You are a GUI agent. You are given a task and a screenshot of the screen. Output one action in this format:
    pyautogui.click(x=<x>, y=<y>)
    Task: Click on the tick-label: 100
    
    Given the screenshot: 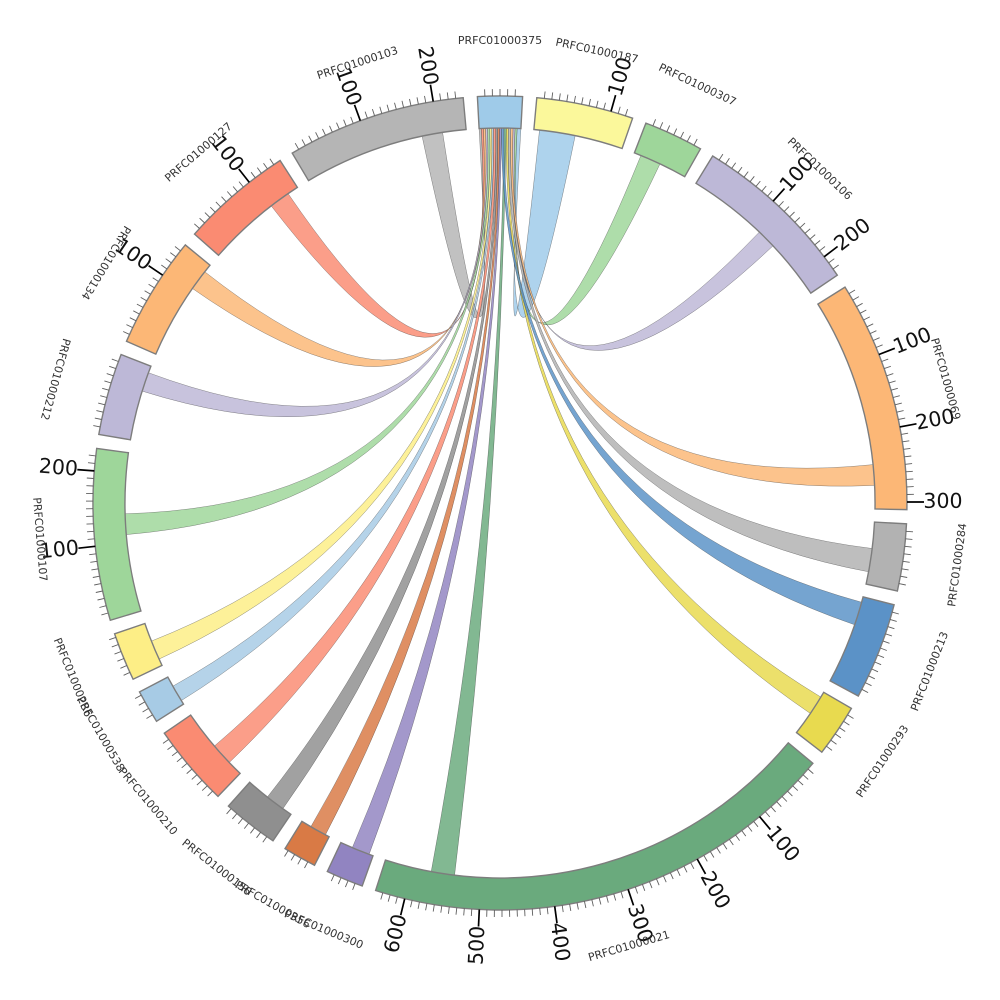 What is the action you would take?
    pyautogui.click(x=59, y=549)
    